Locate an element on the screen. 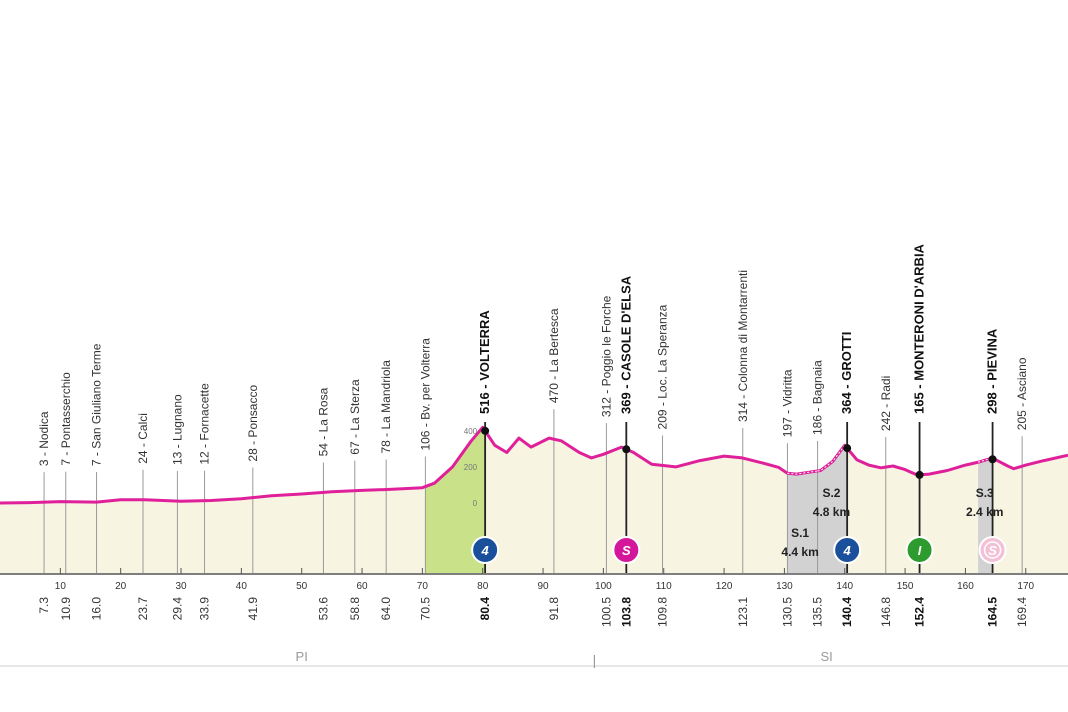 This screenshot has height=712, width=1068. km-label: 29.4 is located at coordinates (177, 609).